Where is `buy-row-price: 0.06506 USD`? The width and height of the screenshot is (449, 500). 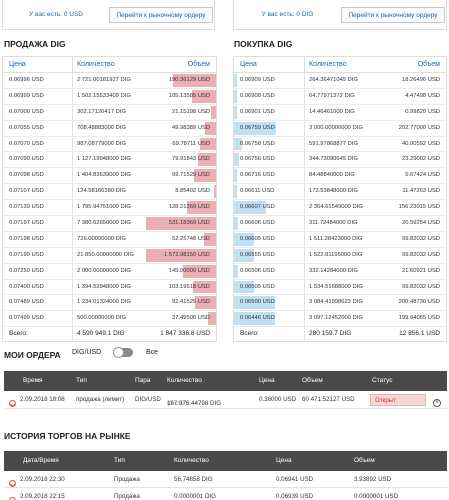 buy-row-price: 0.06506 USD is located at coordinates (257, 270).